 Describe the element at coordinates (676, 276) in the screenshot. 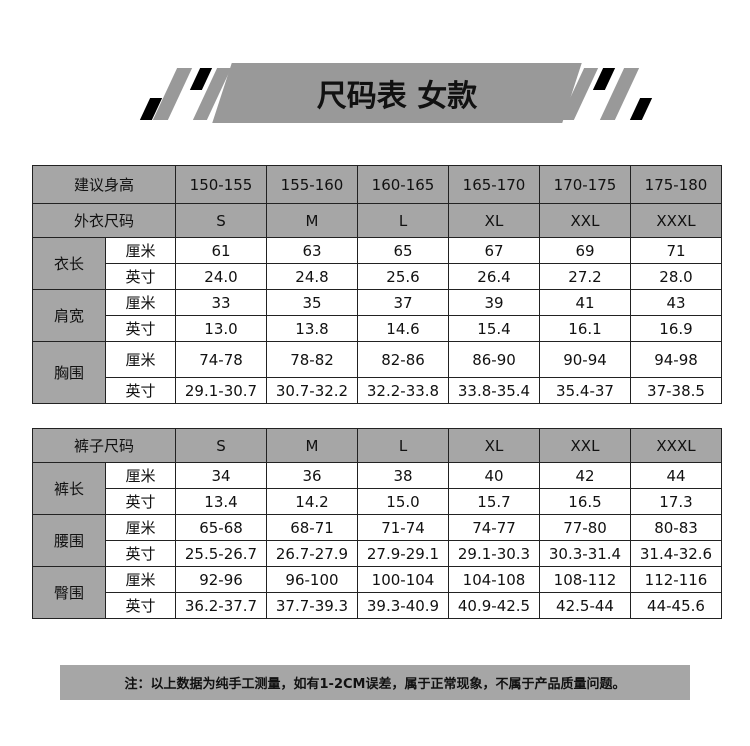

I see `value-cell: 28.0` at that location.